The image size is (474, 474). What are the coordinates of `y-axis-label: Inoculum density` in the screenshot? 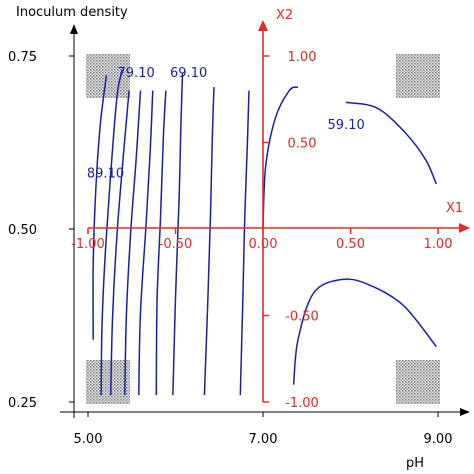 It's located at (72, 12).